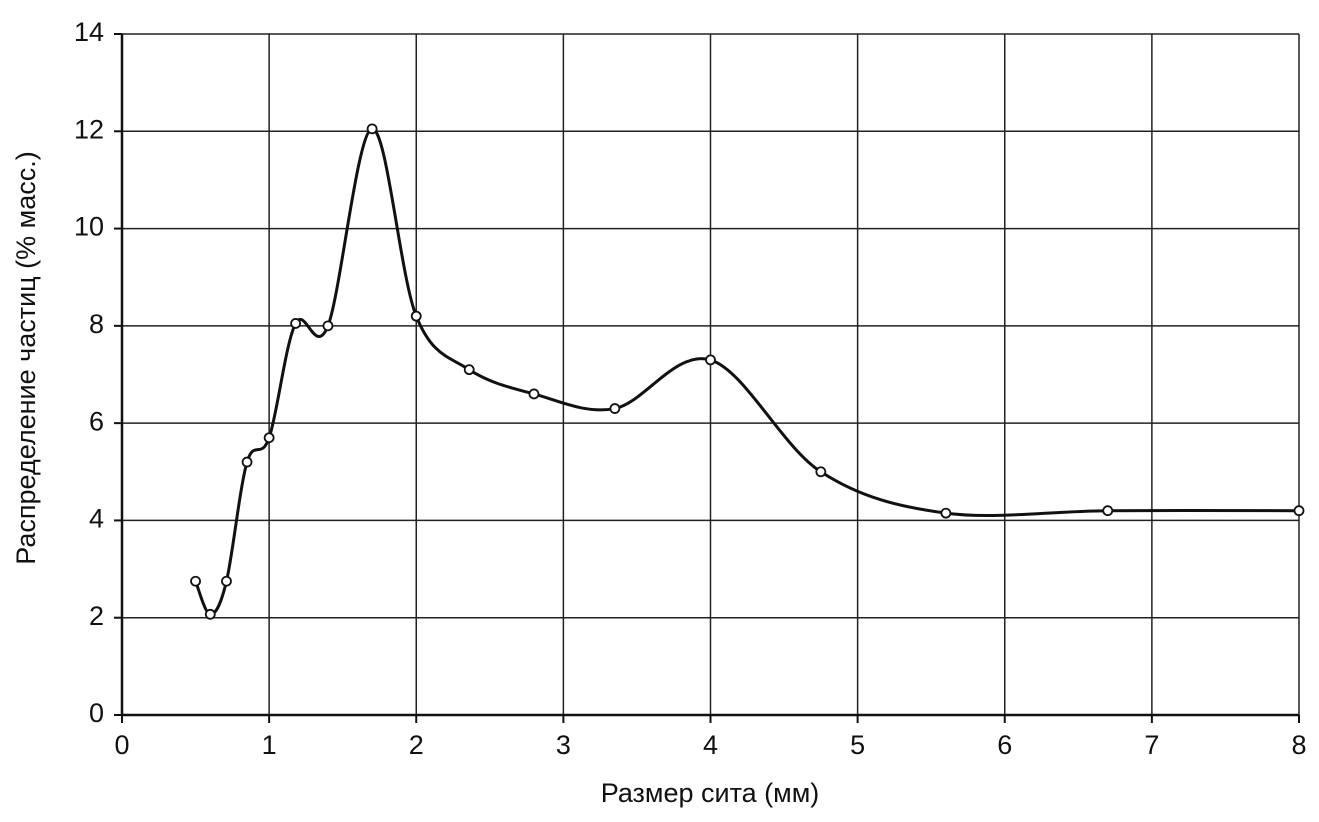 The width and height of the screenshot is (1319, 822). What do you see at coordinates (1298, 745) in the screenshot?
I see `x-tick-label: 8` at bounding box center [1298, 745].